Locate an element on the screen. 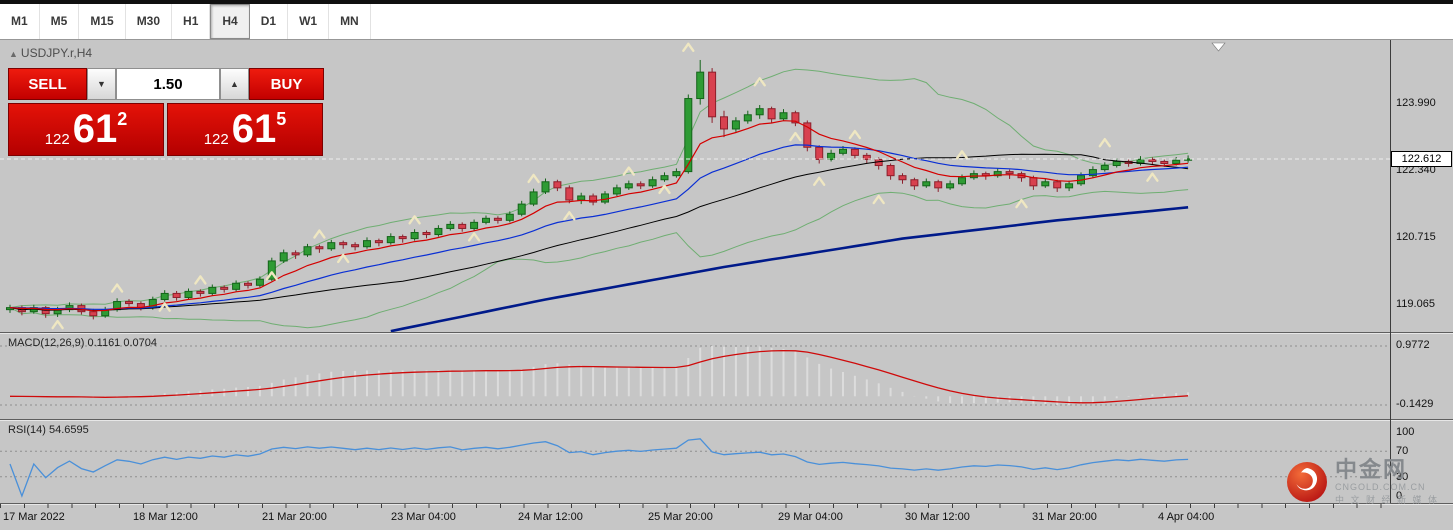 The height and width of the screenshot is (530, 1453). bid-price-display: 122 61 2 is located at coordinates (86, 129).